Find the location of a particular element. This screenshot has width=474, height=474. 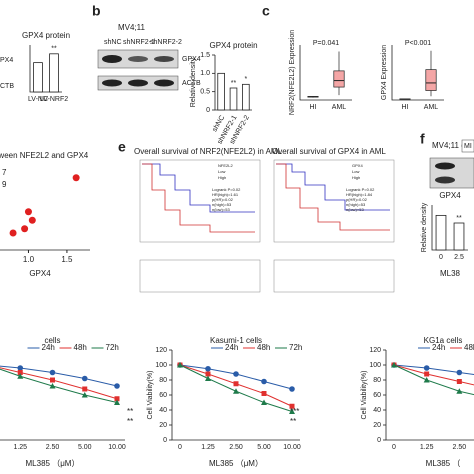

survival-title: Overall survival of GPX4 in AML is located at coordinates (329, 151).